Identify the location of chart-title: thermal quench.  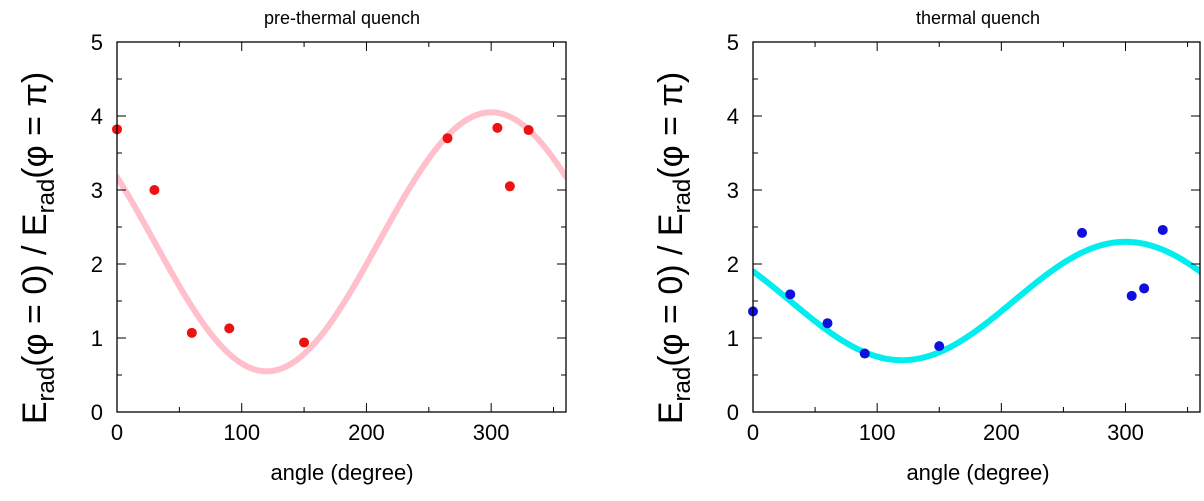
(978, 18).